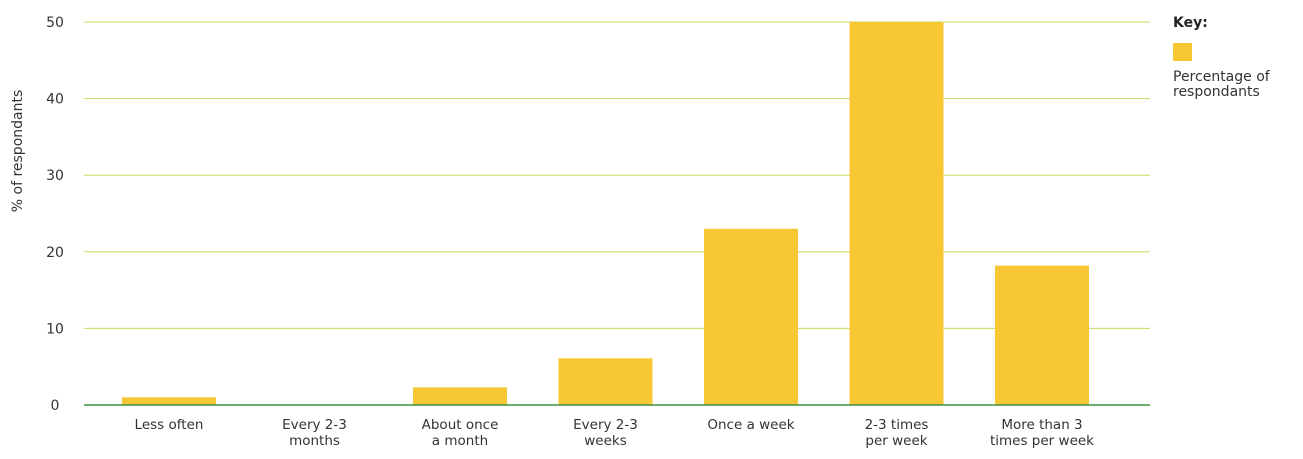 The width and height of the screenshot is (1303, 459). Describe the element at coordinates (55, 253) in the screenshot. I see `y-tick-label: 20` at that location.